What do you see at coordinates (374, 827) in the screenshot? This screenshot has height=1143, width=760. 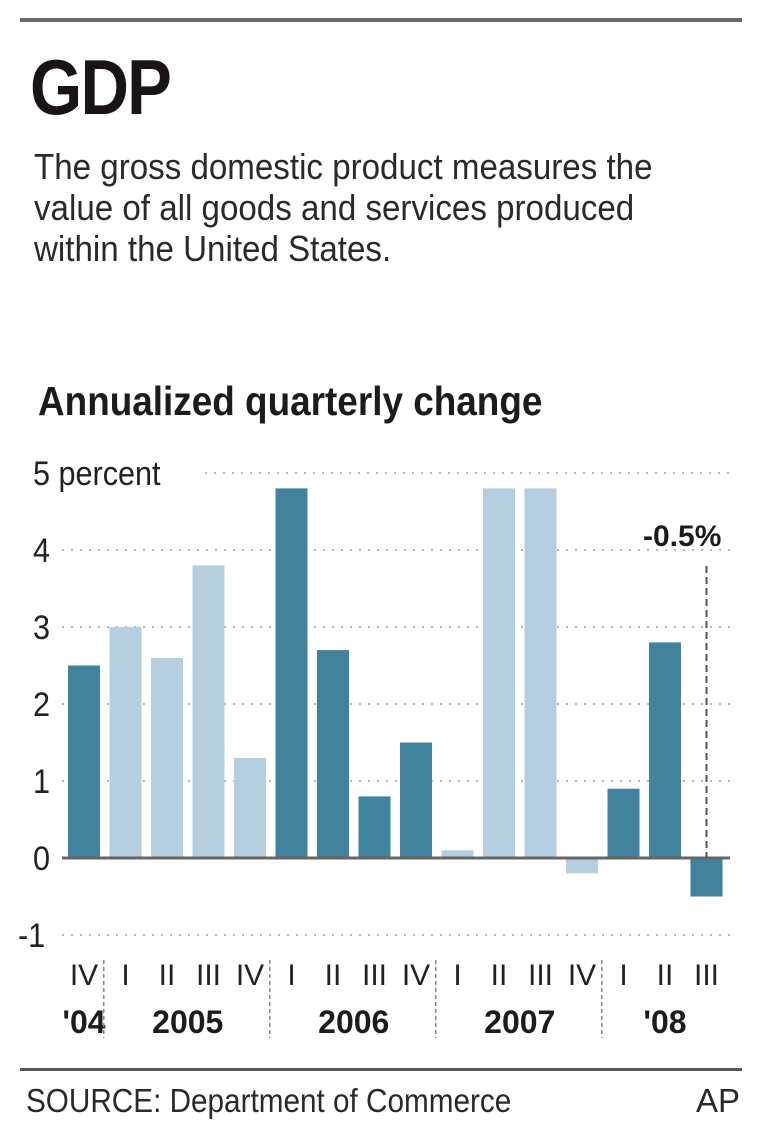 I see `bar-2006-qIII` at bounding box center [374, 827].